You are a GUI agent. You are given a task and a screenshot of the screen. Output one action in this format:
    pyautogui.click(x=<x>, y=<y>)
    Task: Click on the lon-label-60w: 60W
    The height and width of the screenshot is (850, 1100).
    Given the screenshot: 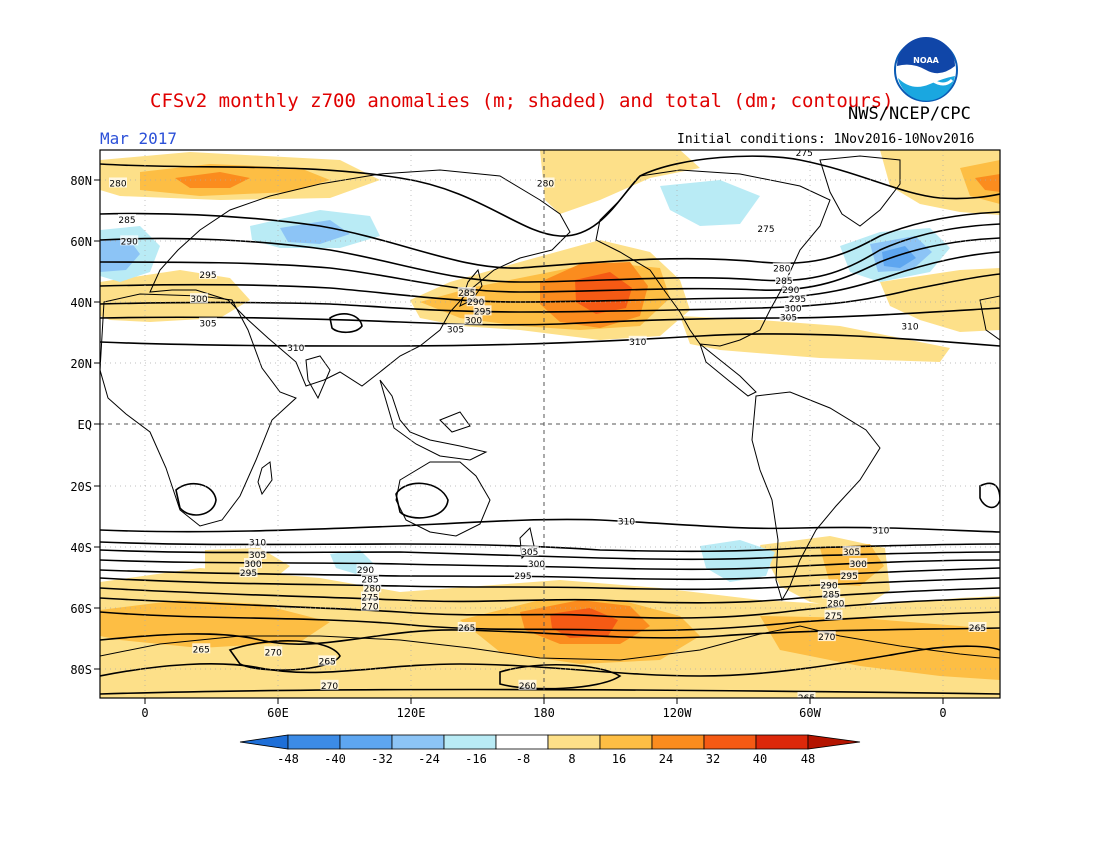 What is the action you would take?
    pyautogui.click(x=810, y=713)
    